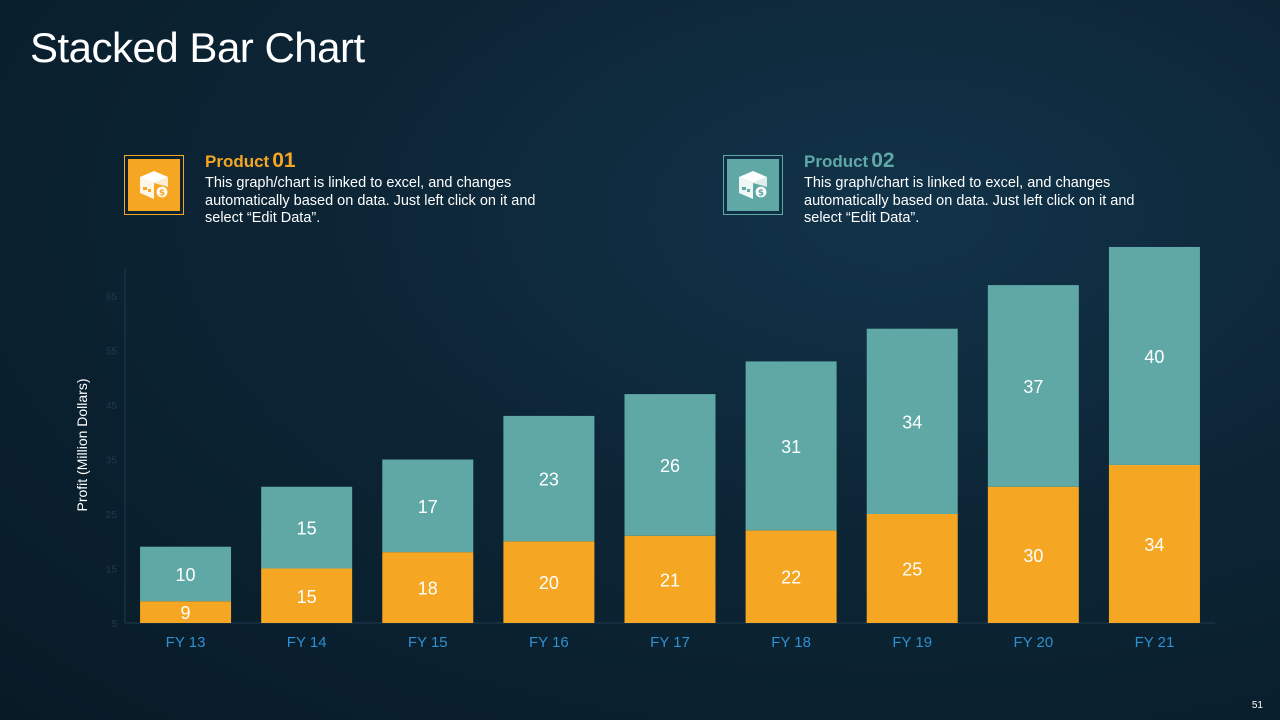 The image size is (1280, 720). What do you see at coordinates (112, 461) in the screenshot?
I see `y-tick-label: 35` at bounding box center [112, 461].